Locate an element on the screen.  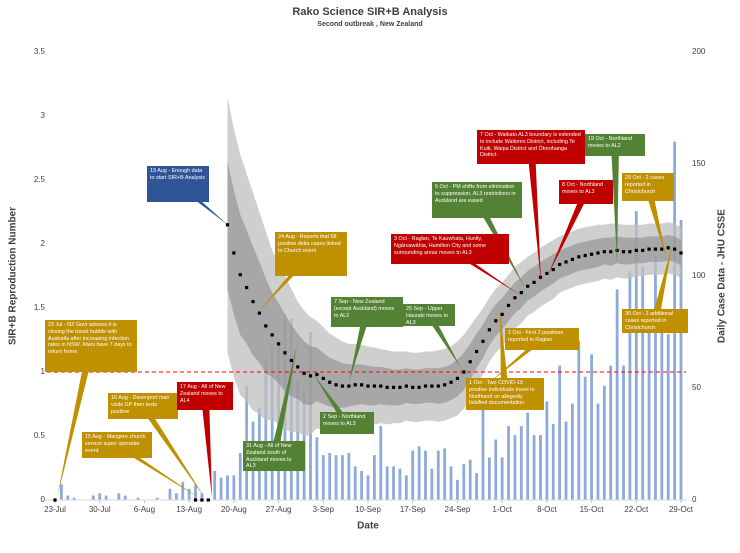
x-tick-label: 15-Oct is located at coordinates (592, 509).